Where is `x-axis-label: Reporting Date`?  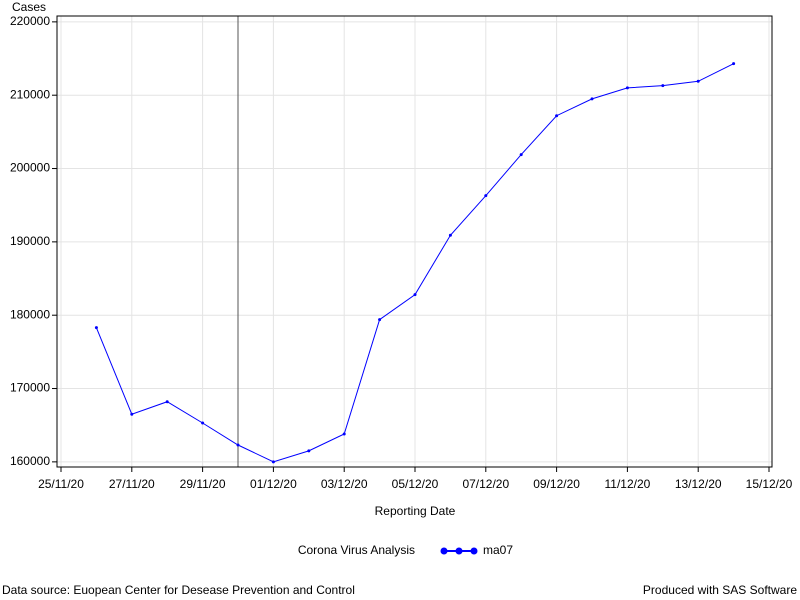 x-axis-label: Reporting Date is located at coordinates (415, 511).